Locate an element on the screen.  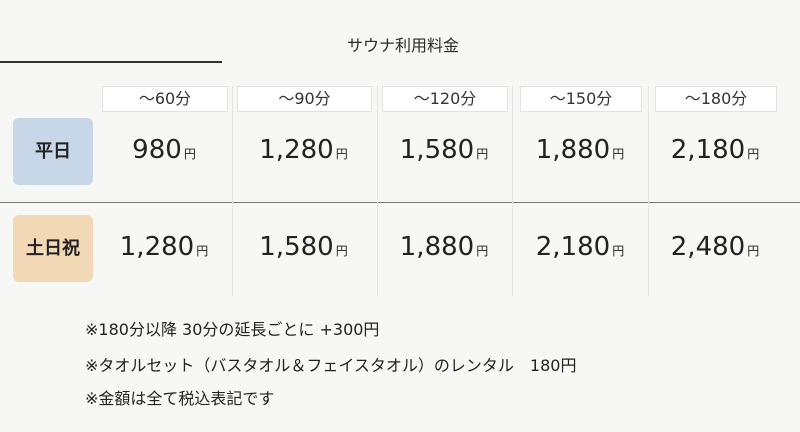
column-header: ～150分 is located at coordinates (581, 99).